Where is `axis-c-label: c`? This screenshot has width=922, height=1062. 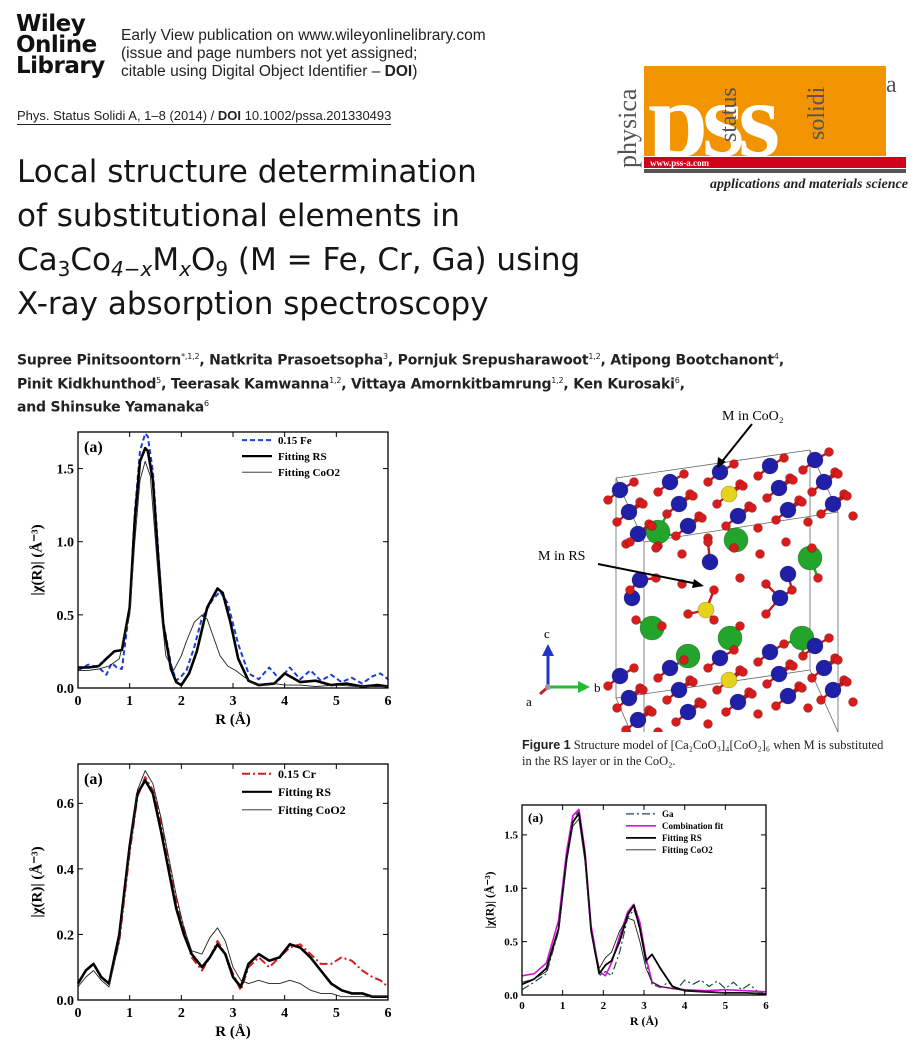
axis-c-label: c is located at coordinates (547, 633).